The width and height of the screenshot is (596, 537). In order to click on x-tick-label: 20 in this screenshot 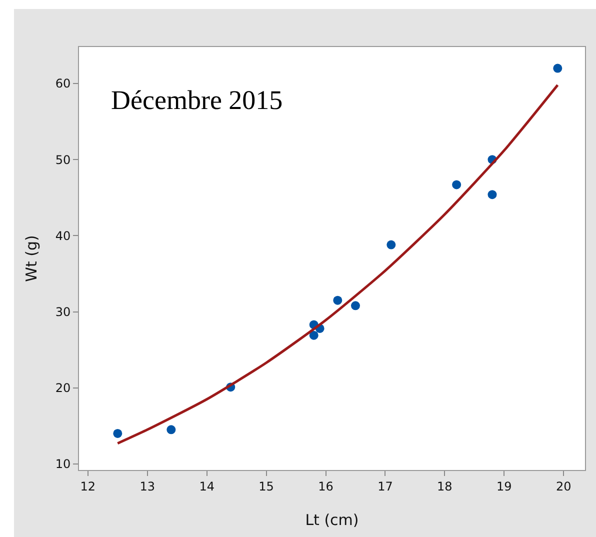, I will do `click(564, 486)`.